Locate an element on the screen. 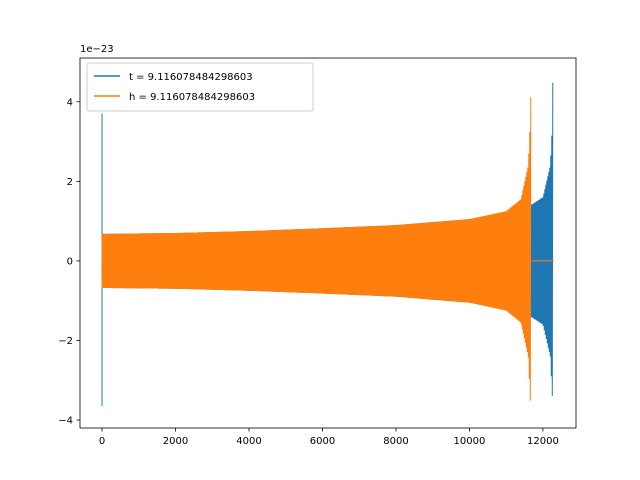 The width and height of the screenshot is (640, 480). y-tick-label: 0 is located at coordinates (70, 261).